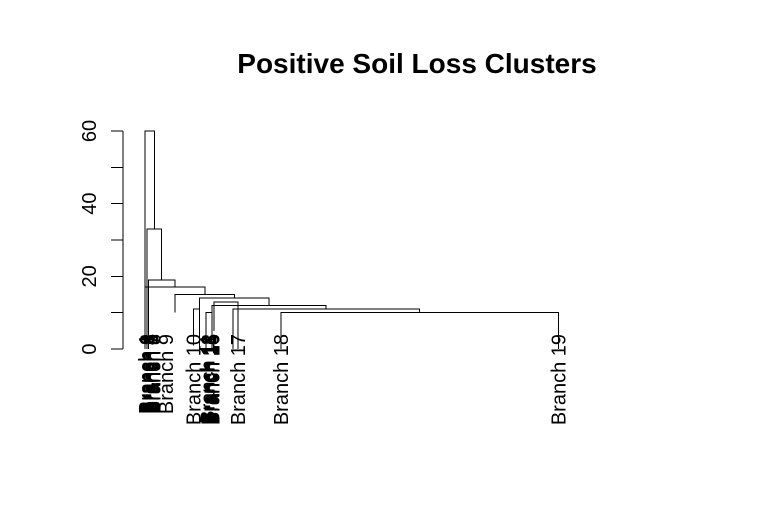 This screenshot has height=512, width=775. Describe the element at coordinates (167, 374) in the screenshot. I see `leaf-label: Branch 9` at that location.